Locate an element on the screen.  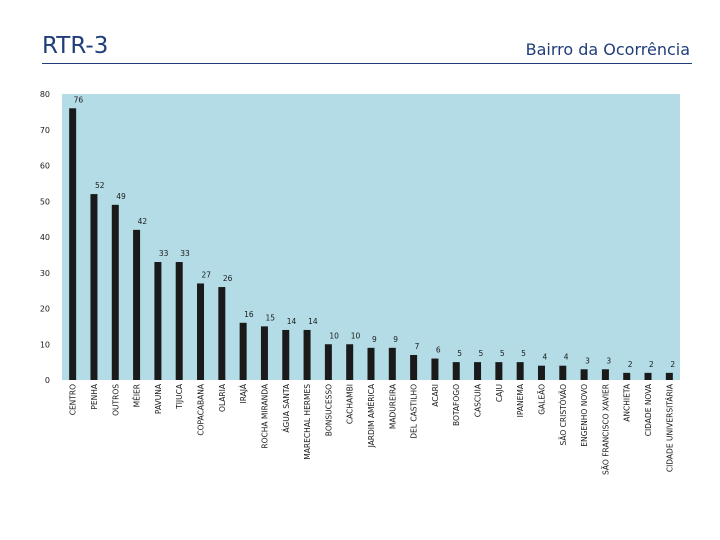
category-label: ROCHA MIRANDA is located at coordinates (264, 415).